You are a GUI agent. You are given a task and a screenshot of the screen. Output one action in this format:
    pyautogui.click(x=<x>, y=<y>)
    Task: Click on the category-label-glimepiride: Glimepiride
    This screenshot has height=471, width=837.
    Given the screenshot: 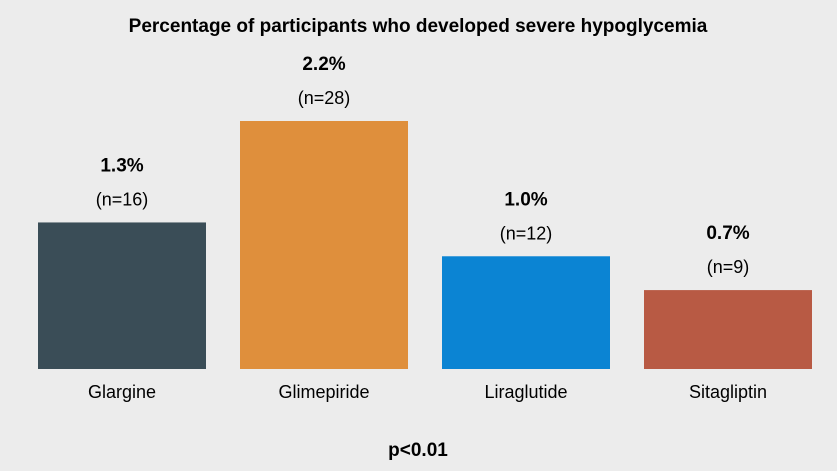 What is the action you would take?
    pyautogui.click(x=323, y=392)
    